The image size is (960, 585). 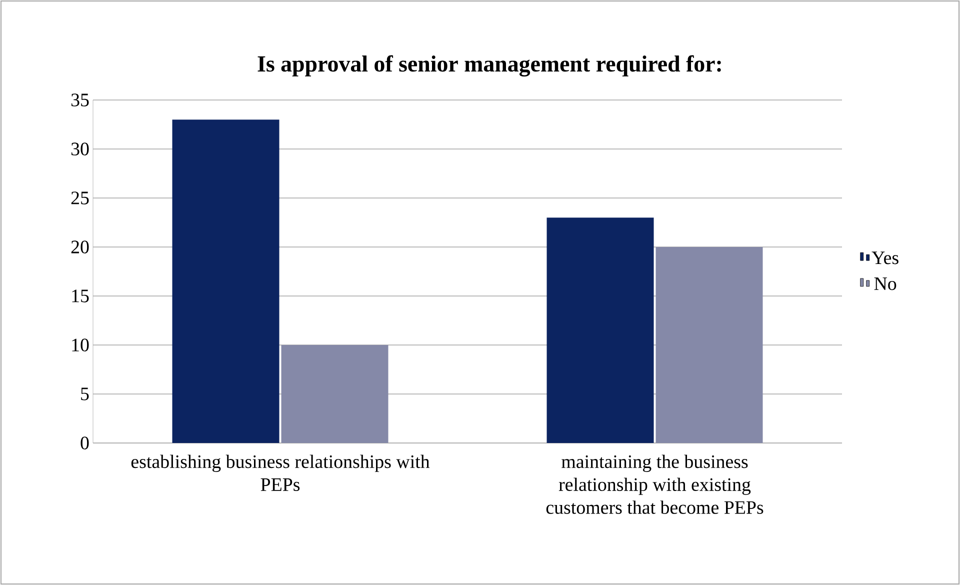 What do you see at coordinates (655, 484) in the screenshot?
I see `x-tick-label: maintaining the business relationship with existing customers that become PEPs` at bounding box center [655, 484].